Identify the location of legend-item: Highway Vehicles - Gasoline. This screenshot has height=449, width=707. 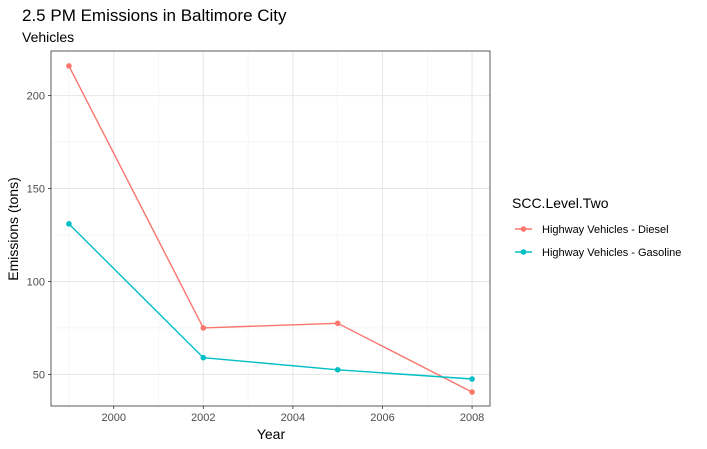
(598, 253).